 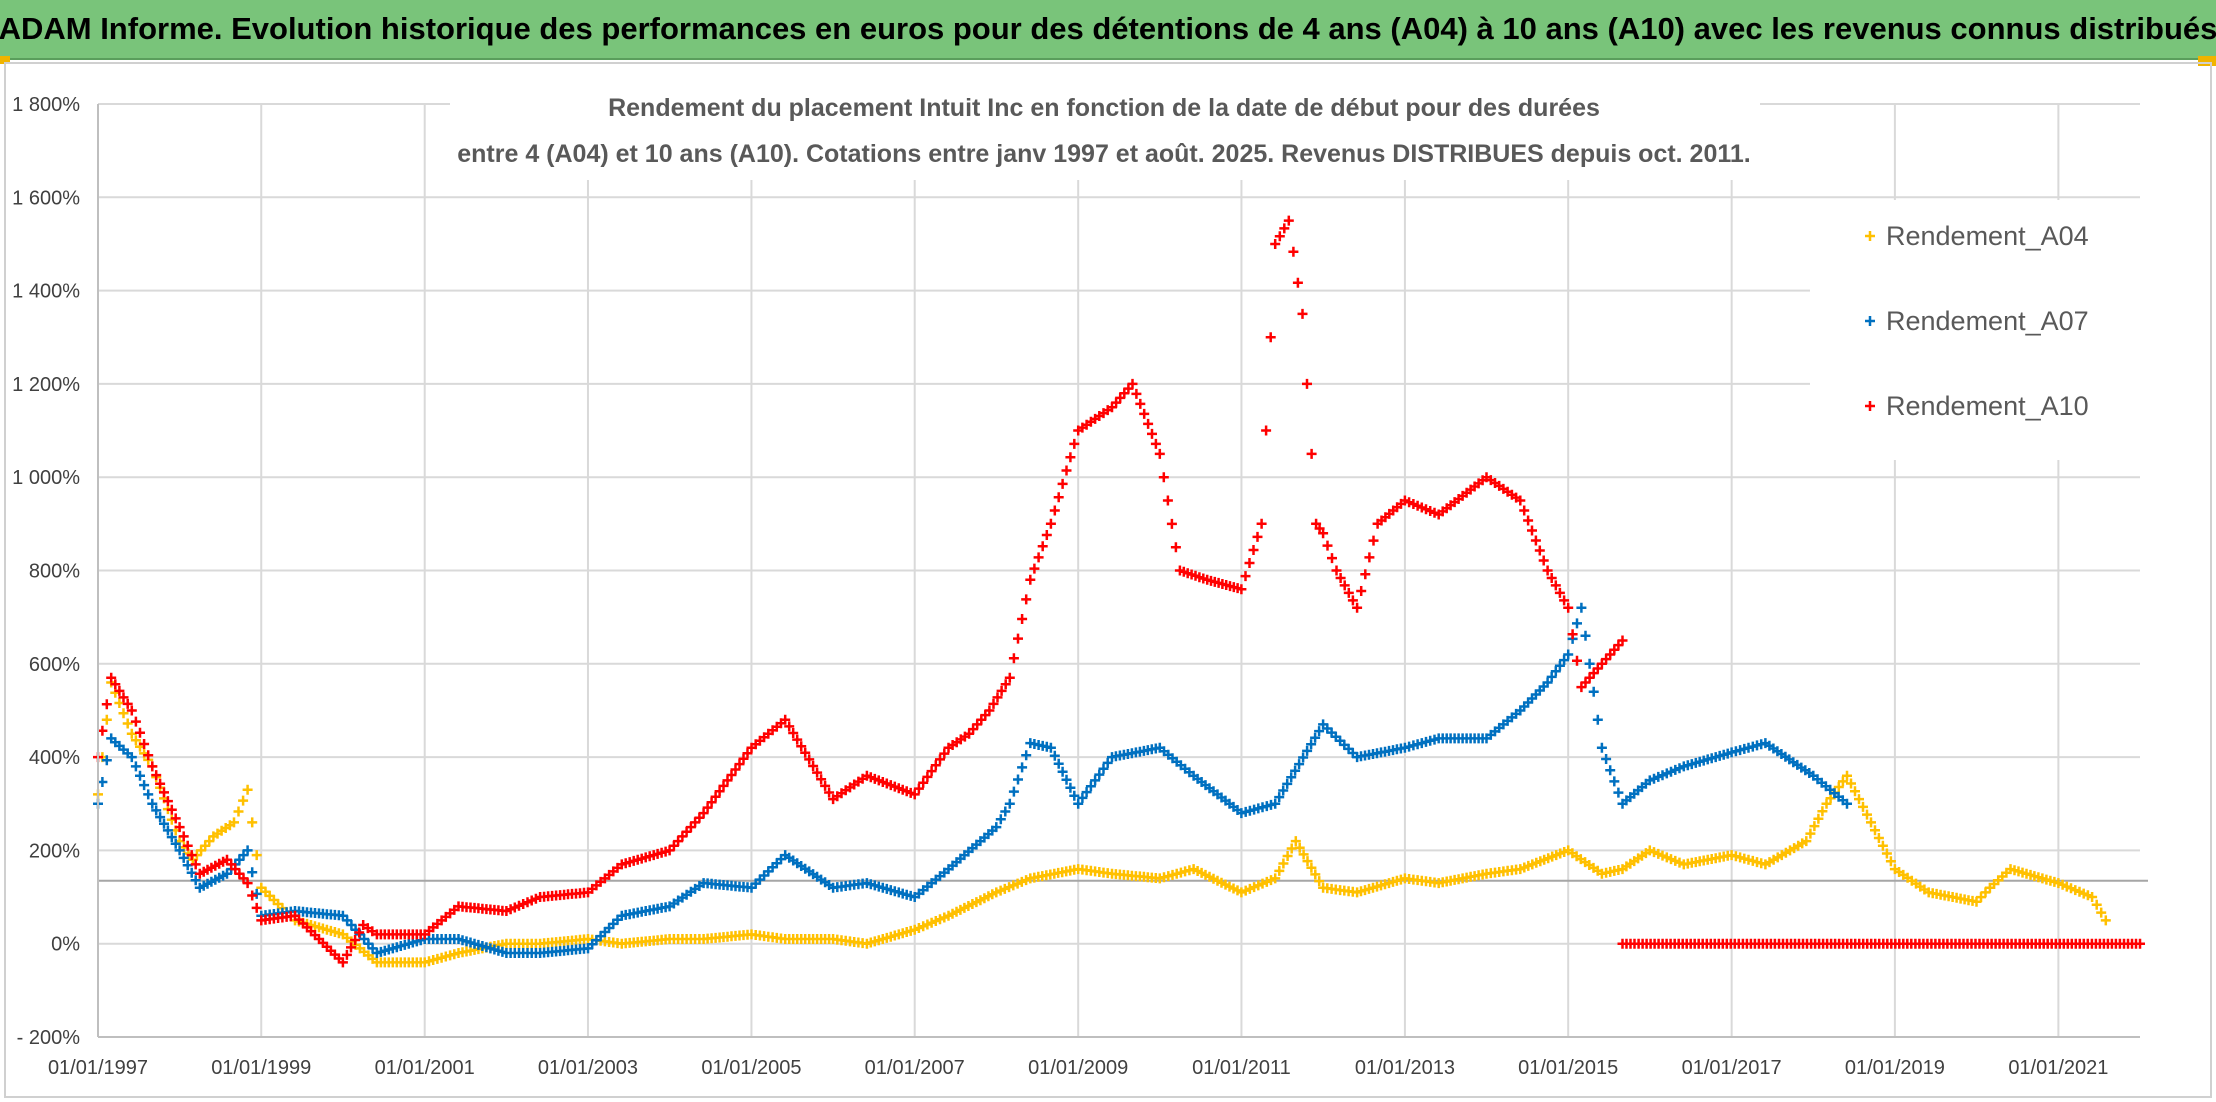 I want to click on x-tick-label: 01/01/2011, so click(x=1241, y=1068).